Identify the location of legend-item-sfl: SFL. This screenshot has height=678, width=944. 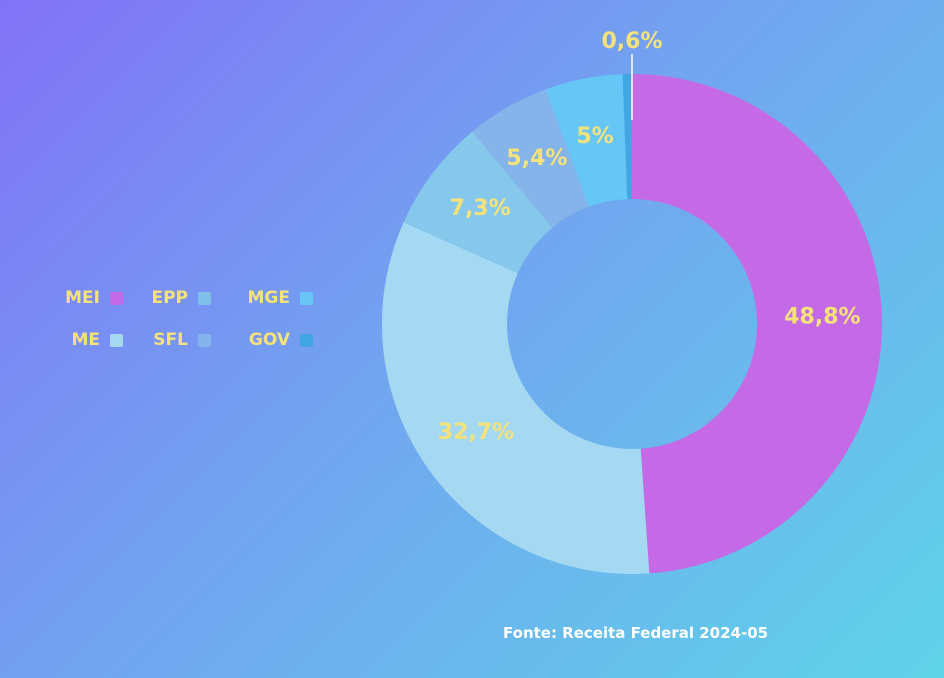
(191, 340).